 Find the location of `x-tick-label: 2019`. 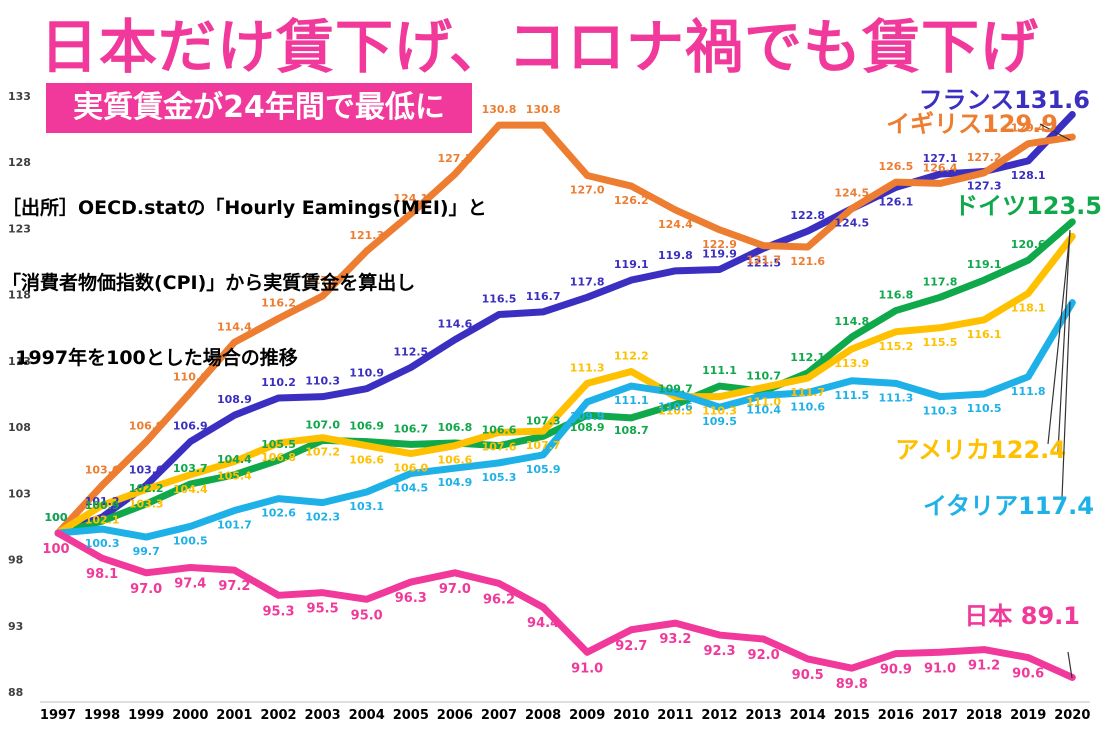

x-tick-label: 2019 is located at coordinates (1028, 715).